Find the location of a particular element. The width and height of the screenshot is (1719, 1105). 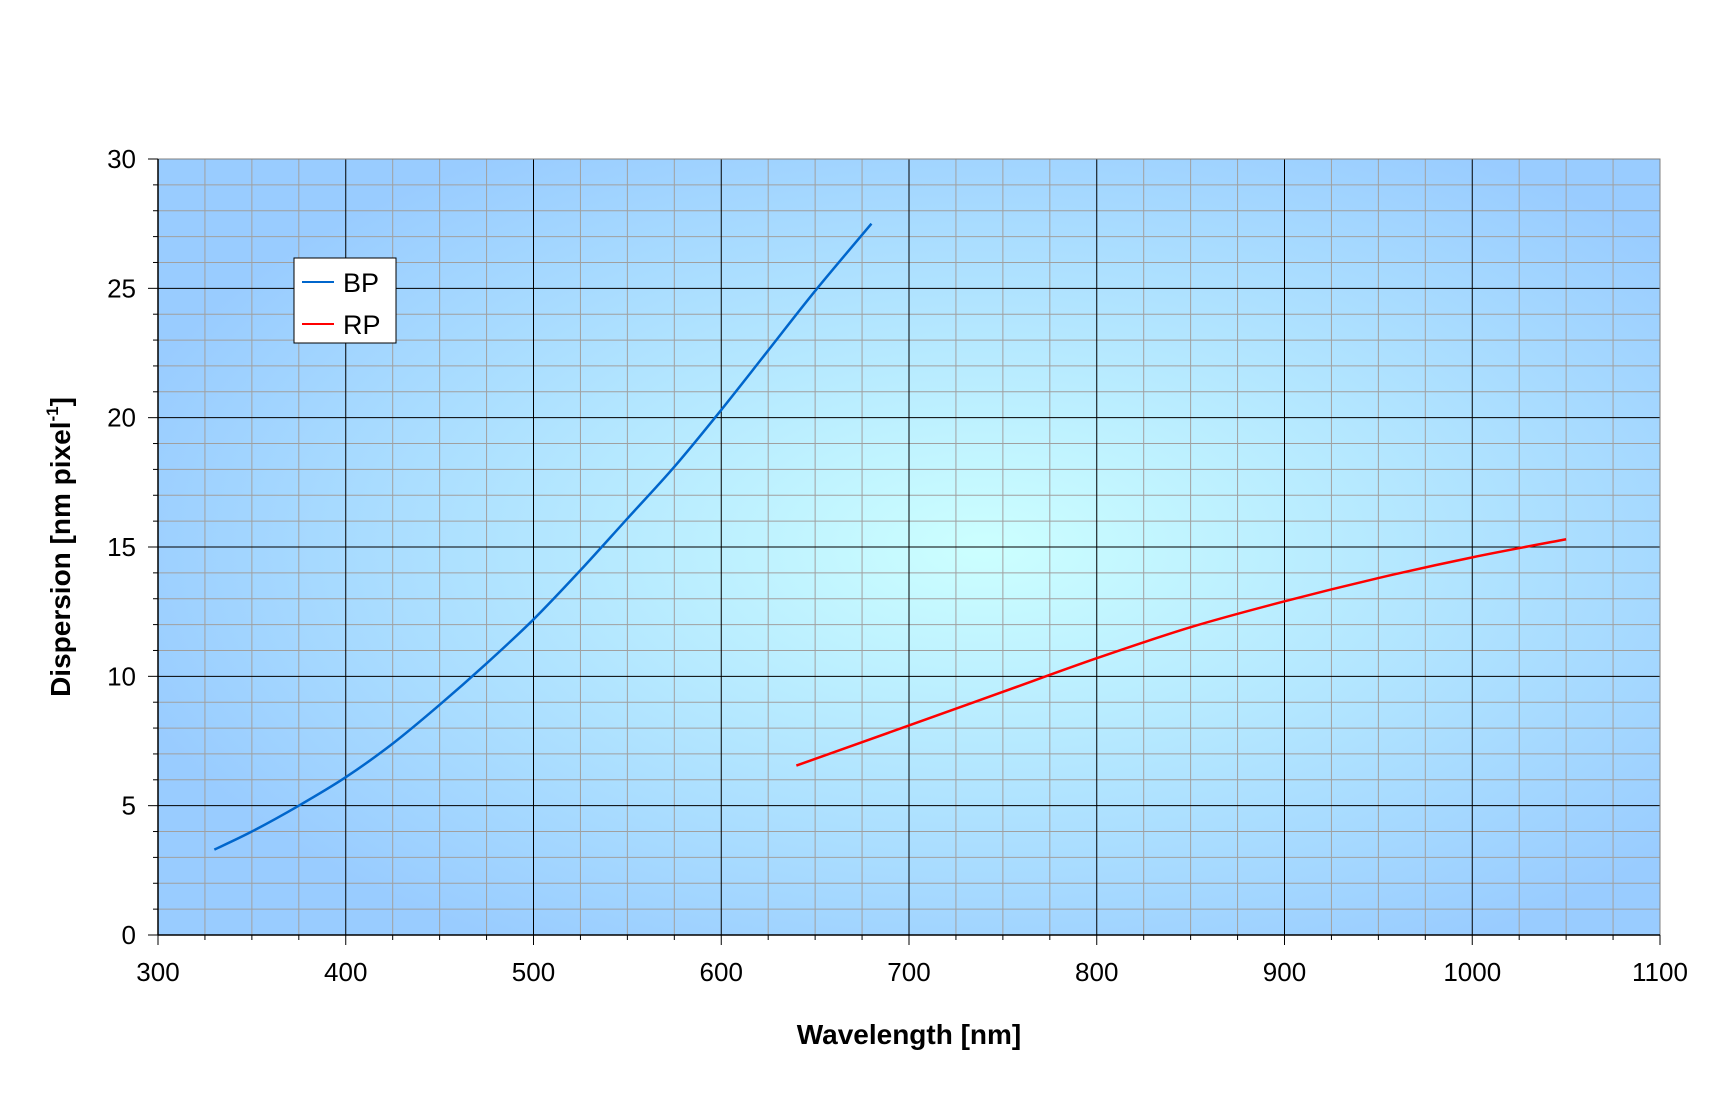

x-tick-label: 600 is located at coordinates (721, 972).